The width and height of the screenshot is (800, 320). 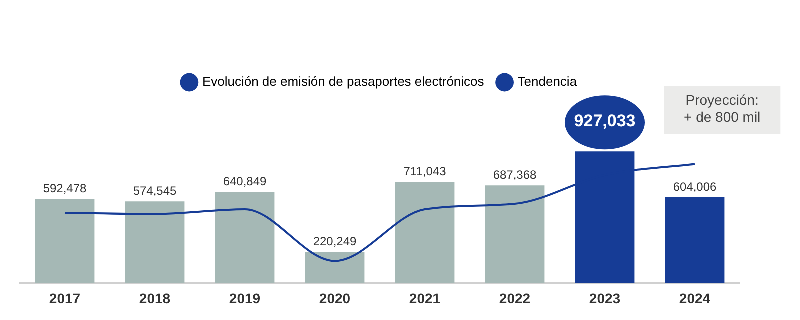 What do you see at coordinates (425, 171) in the screenshot?
I see `data-label: 711,043` at bounding box center [425, 171].